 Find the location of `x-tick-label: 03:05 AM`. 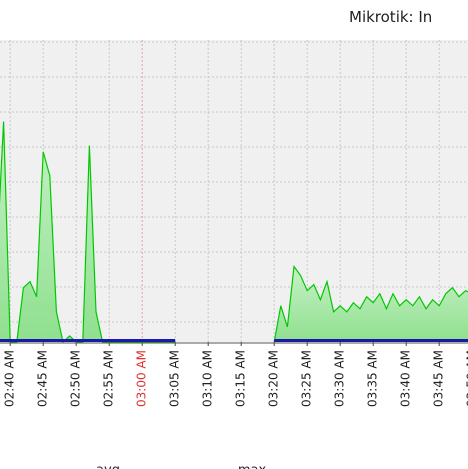

x-tick-label: 03:05 AM is located at coordinates (175, 378).